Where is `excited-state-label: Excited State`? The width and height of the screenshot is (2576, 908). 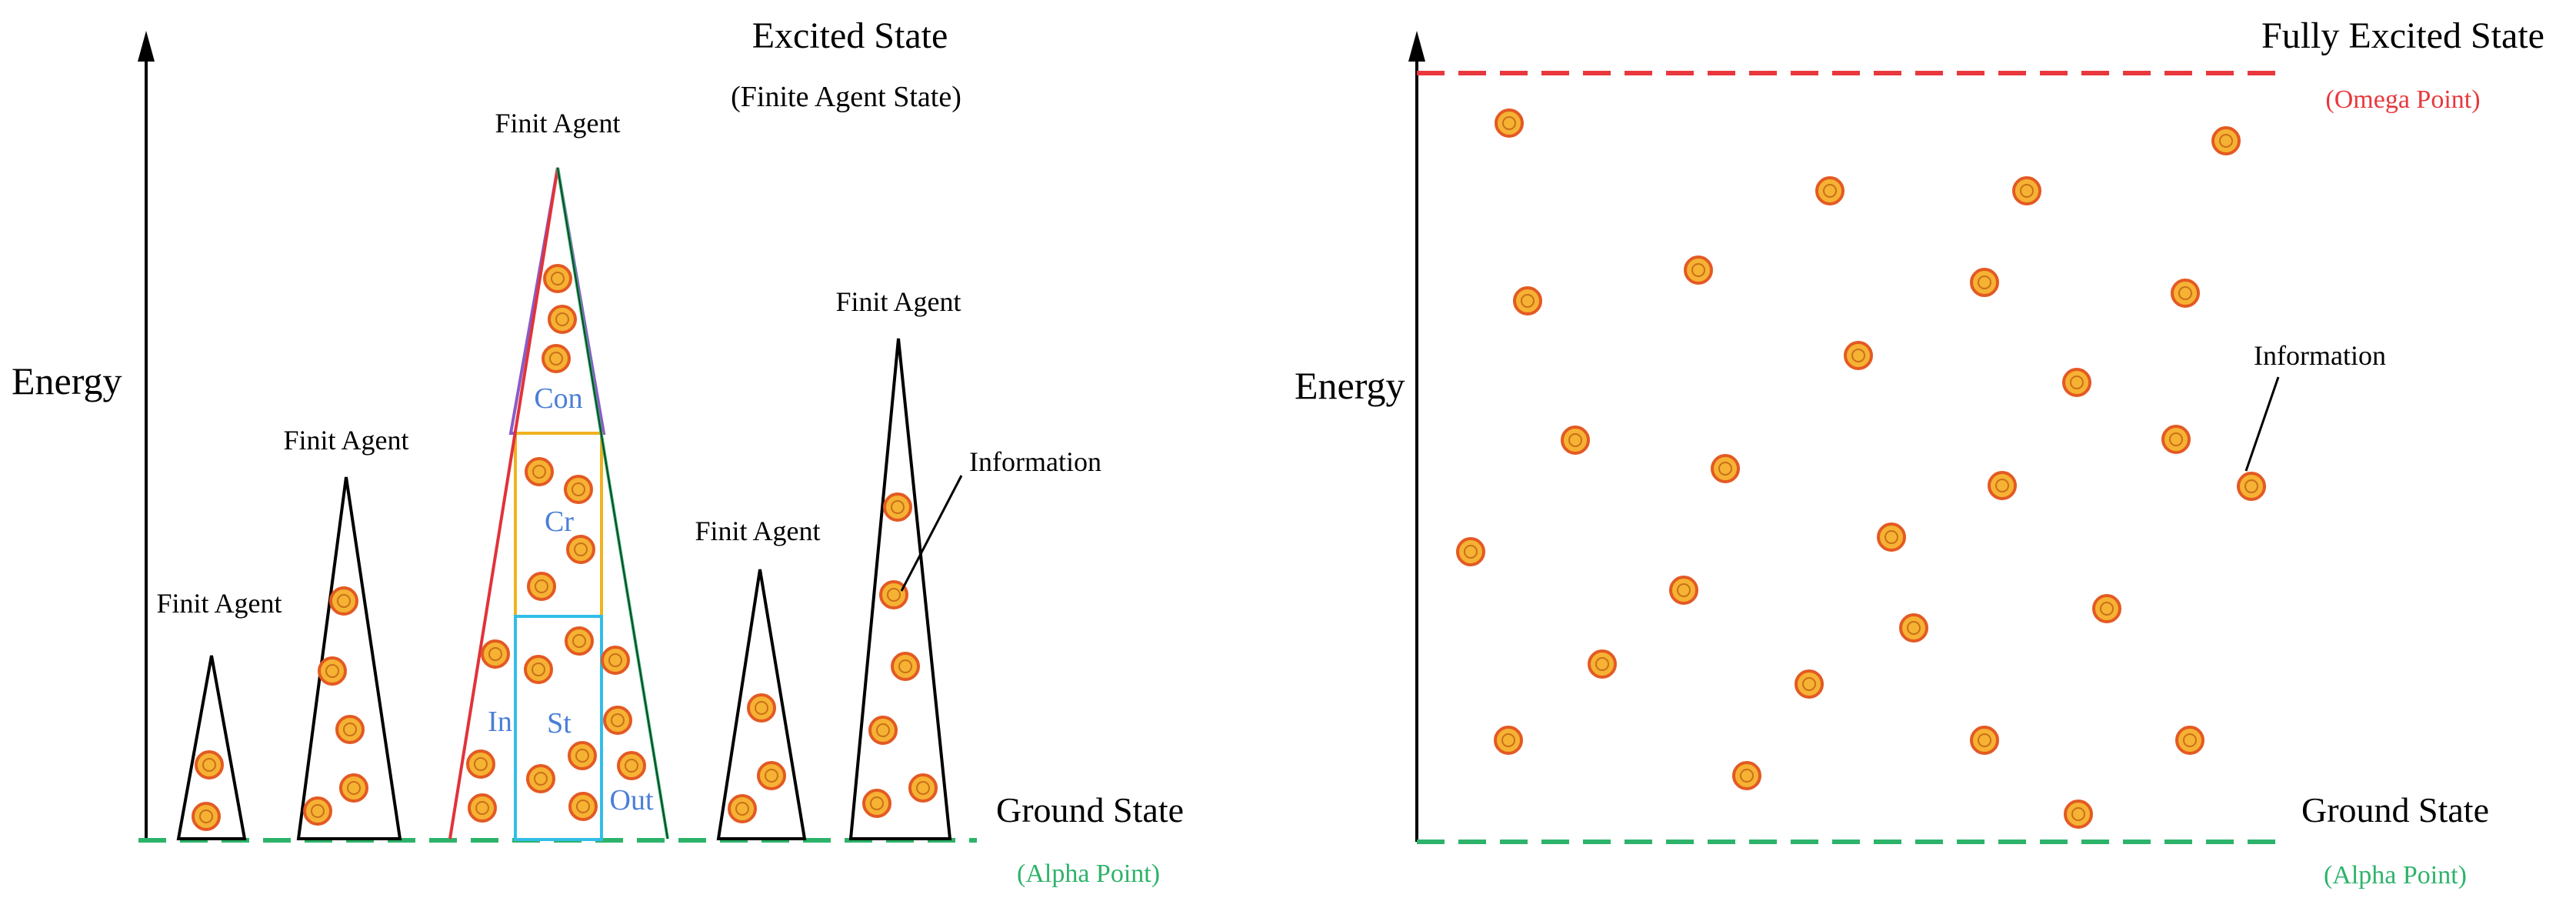 excited-state-label: Excited State is located at coordinates (850, 35).